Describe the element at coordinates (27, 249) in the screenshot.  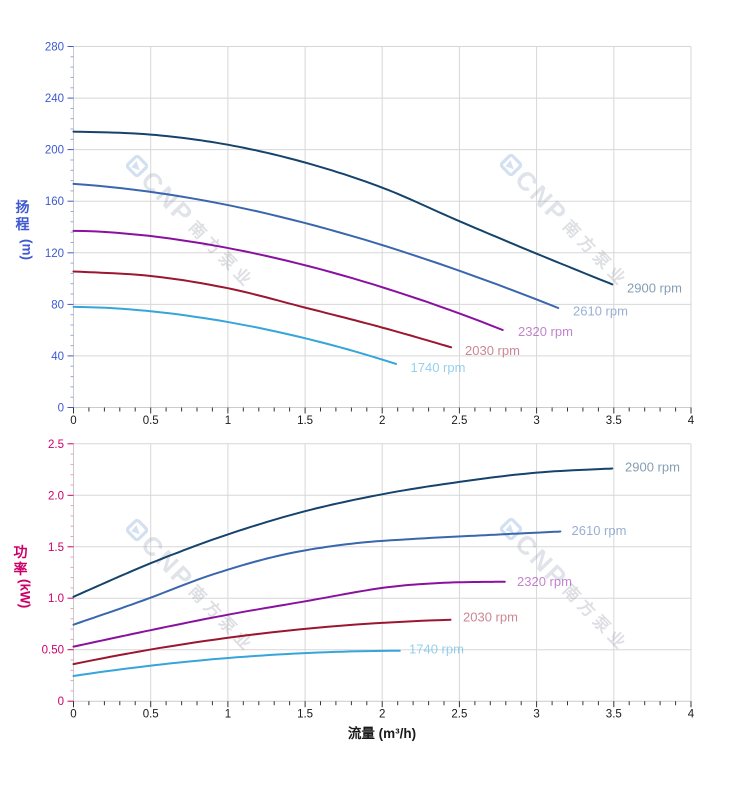
I see `svg-text: (m)` at that location.